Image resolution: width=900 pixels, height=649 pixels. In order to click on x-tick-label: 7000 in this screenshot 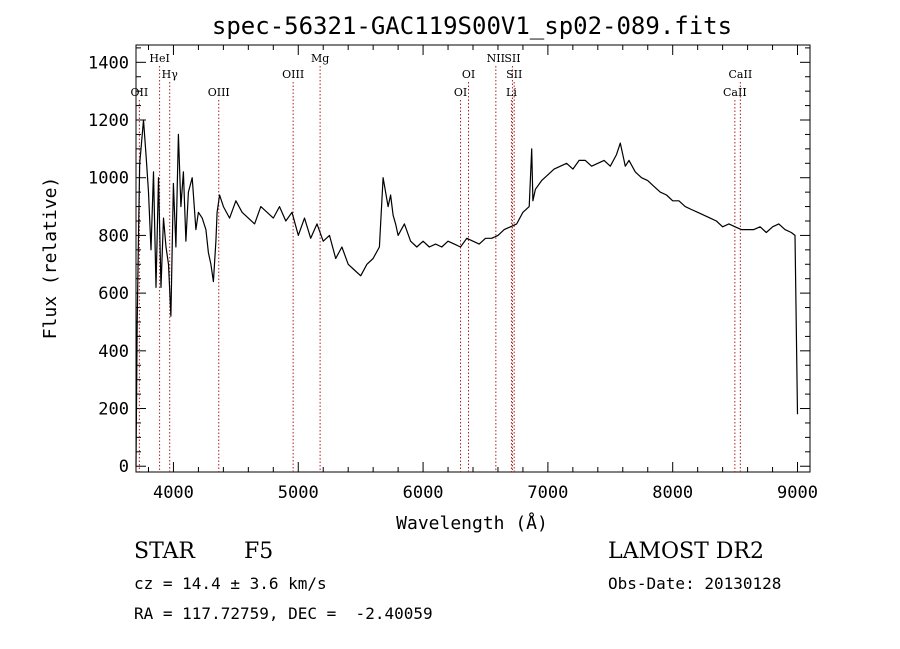, I will do `click(547, 493)`.